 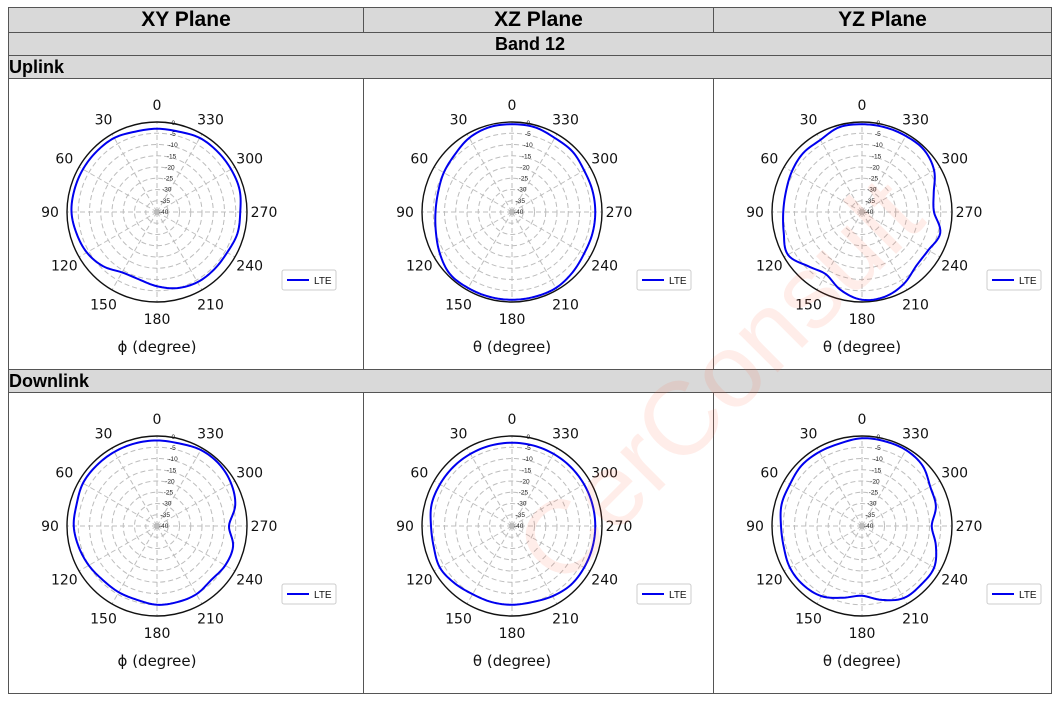 I want to click on axis-label: ϕ (degree), so click(x=157, y=661).